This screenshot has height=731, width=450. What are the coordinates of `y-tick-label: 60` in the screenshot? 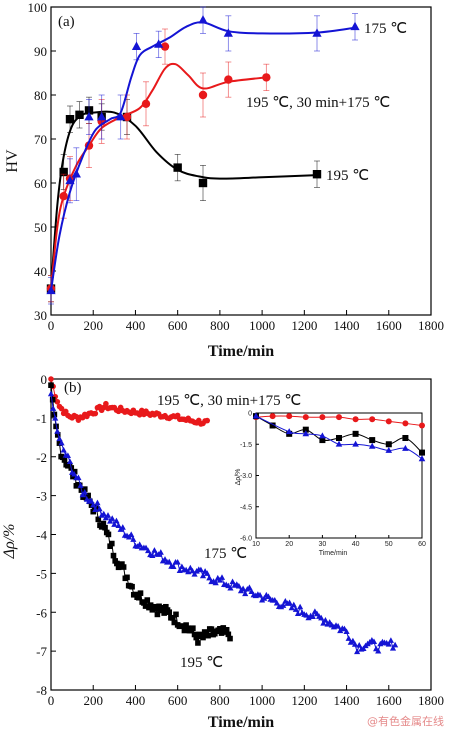 It's located at (40, 183).